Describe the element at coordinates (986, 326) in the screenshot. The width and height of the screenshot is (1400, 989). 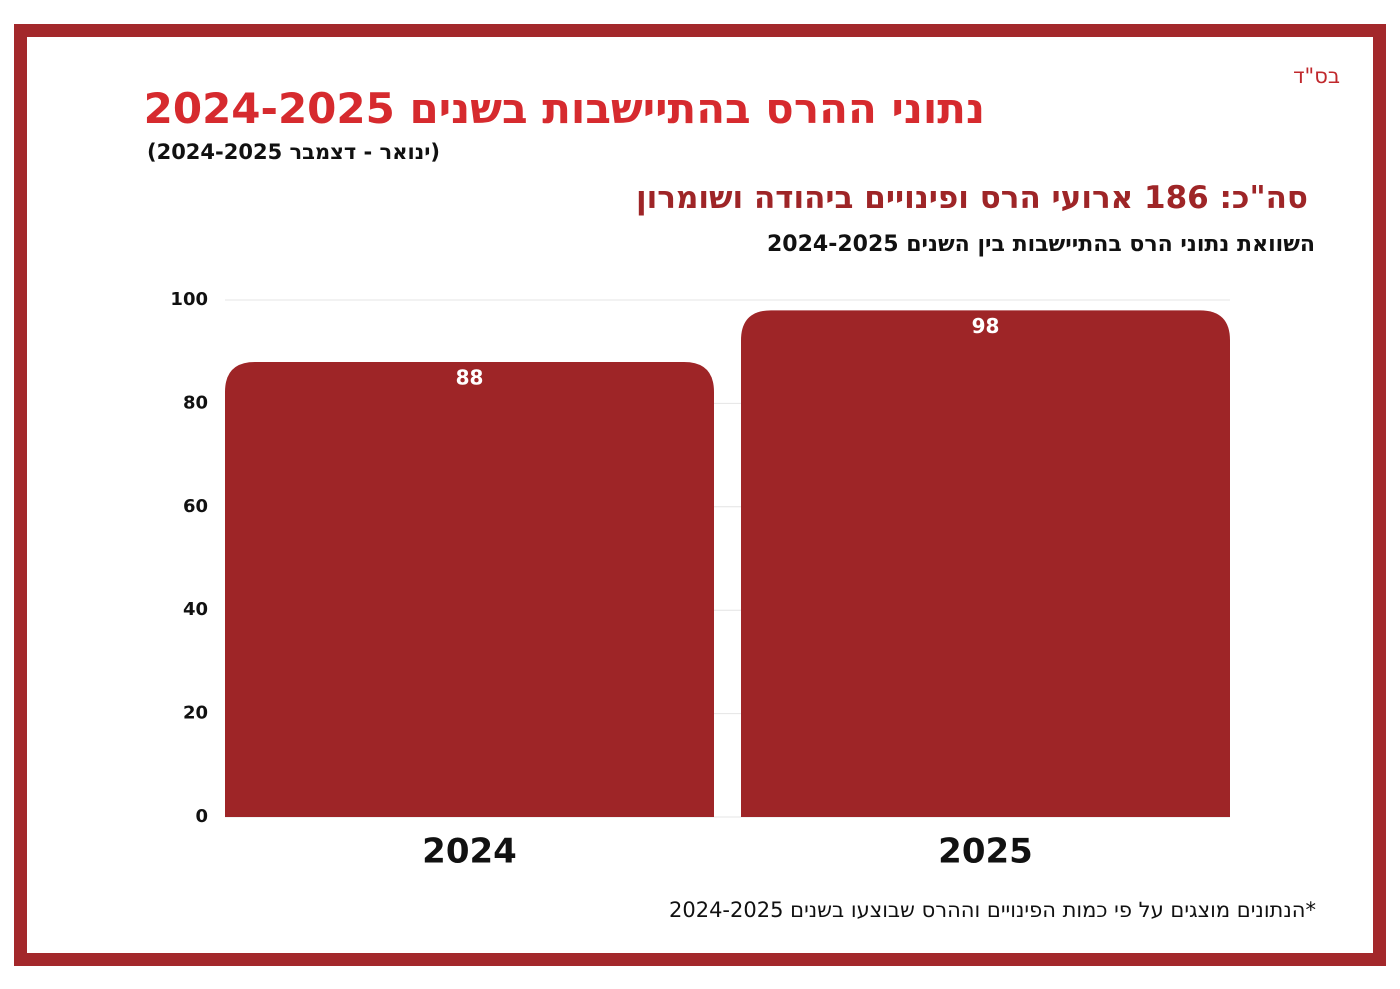
I see `value-label: 98` at that location.